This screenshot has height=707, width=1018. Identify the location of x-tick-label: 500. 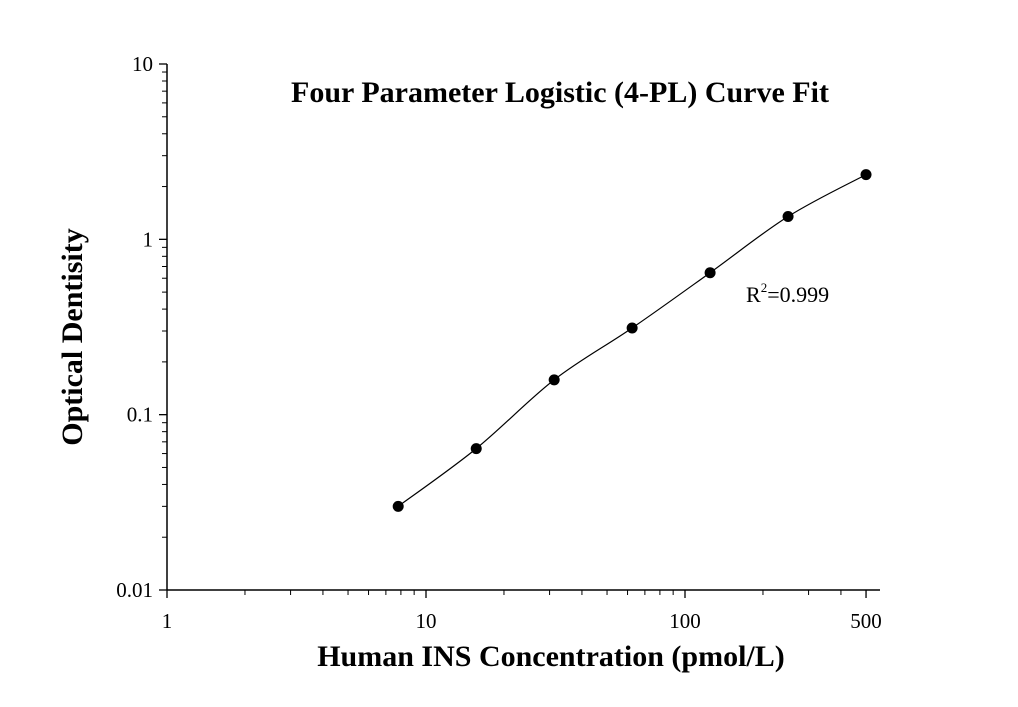
(866, 621).